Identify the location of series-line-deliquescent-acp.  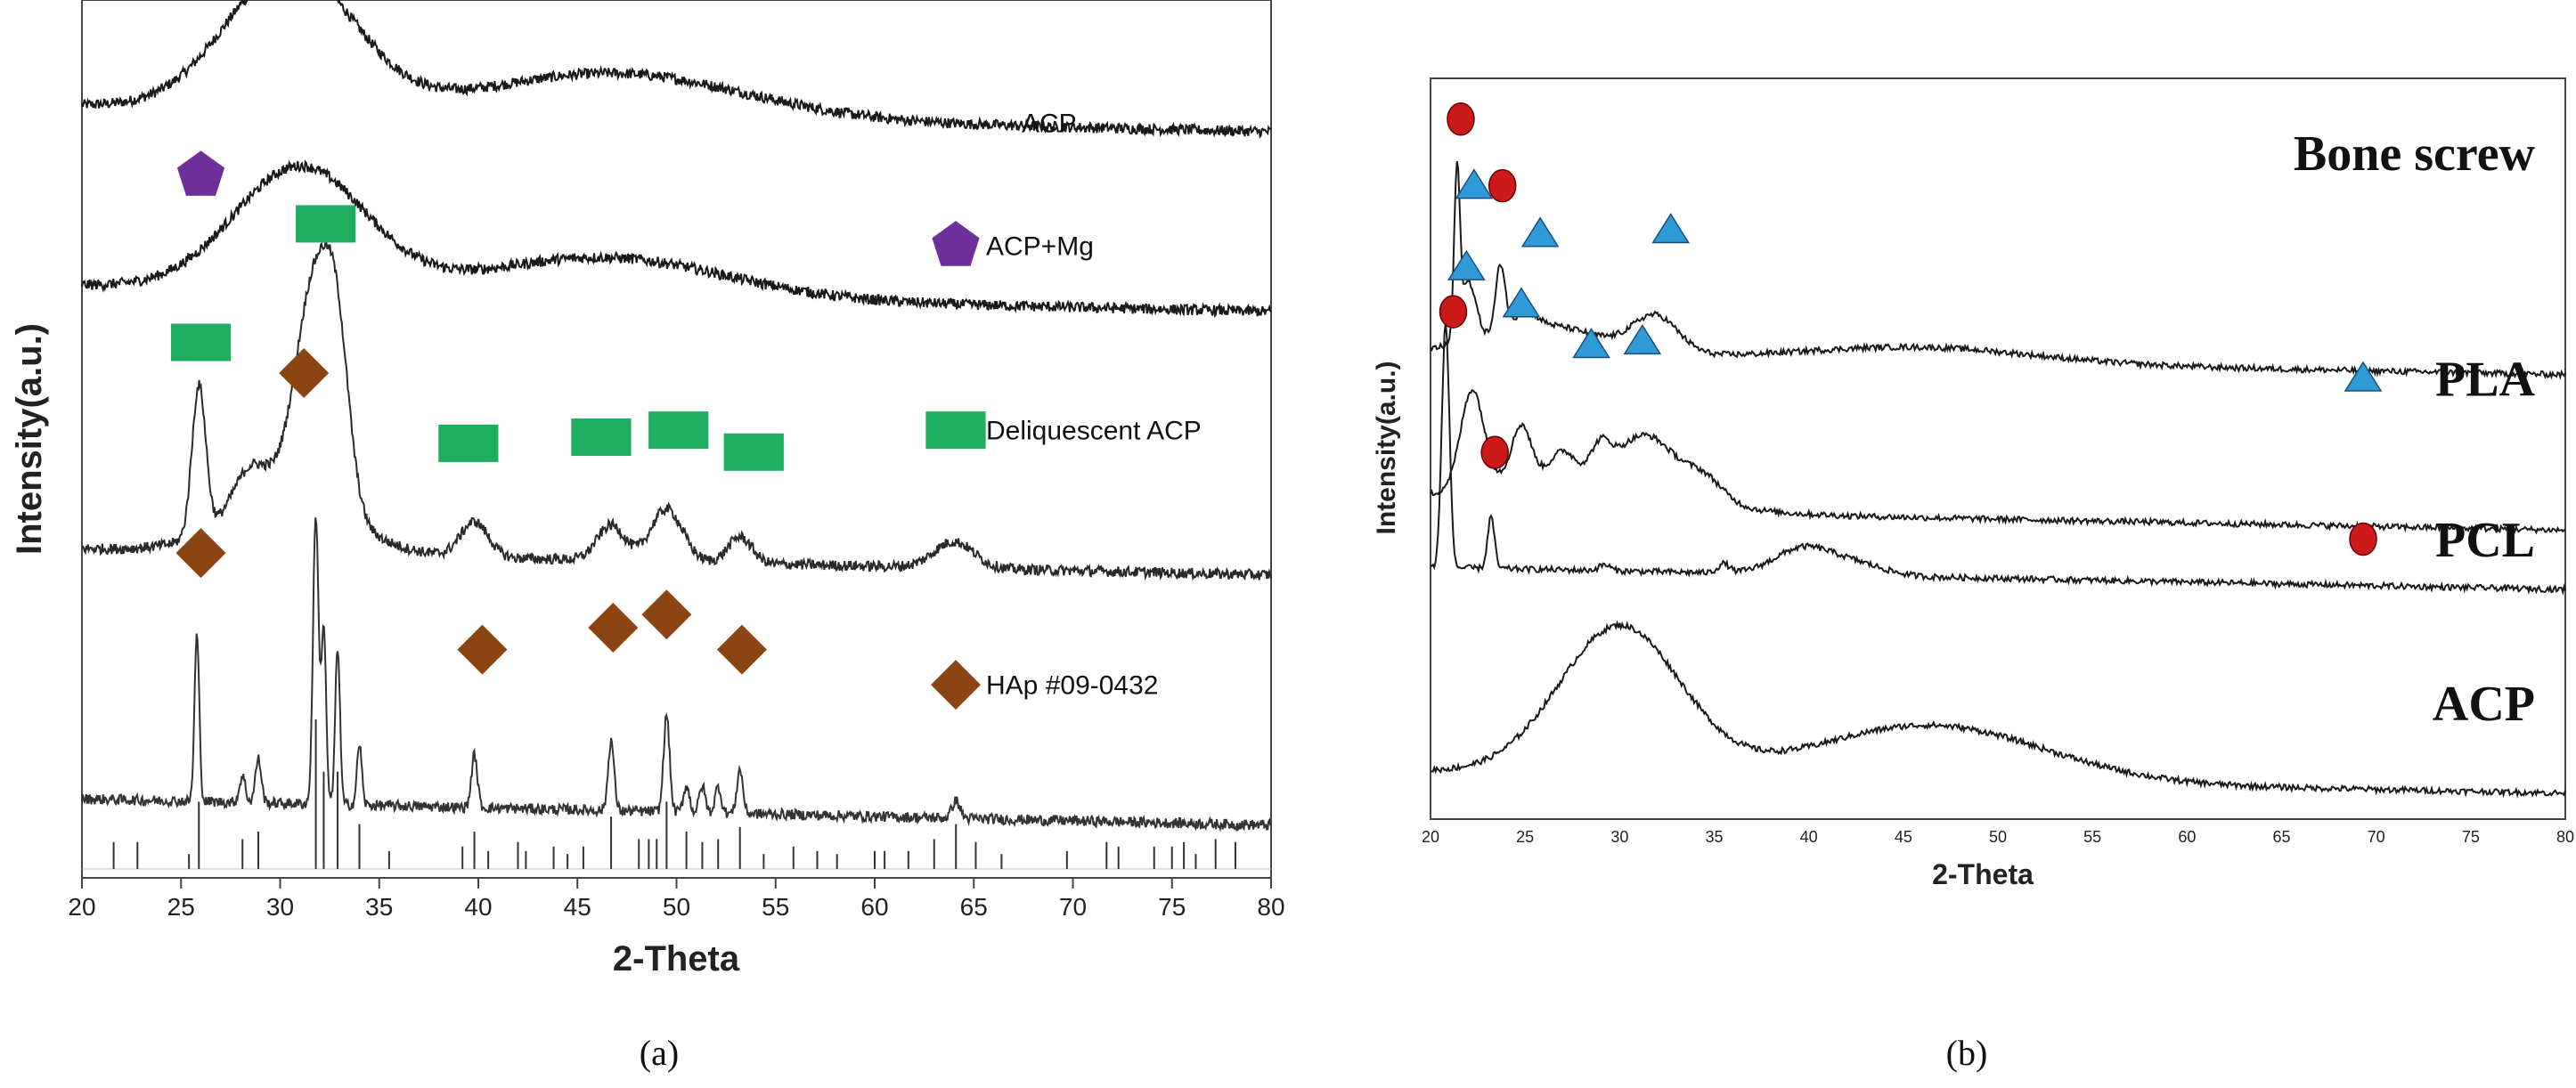
(677, 410).